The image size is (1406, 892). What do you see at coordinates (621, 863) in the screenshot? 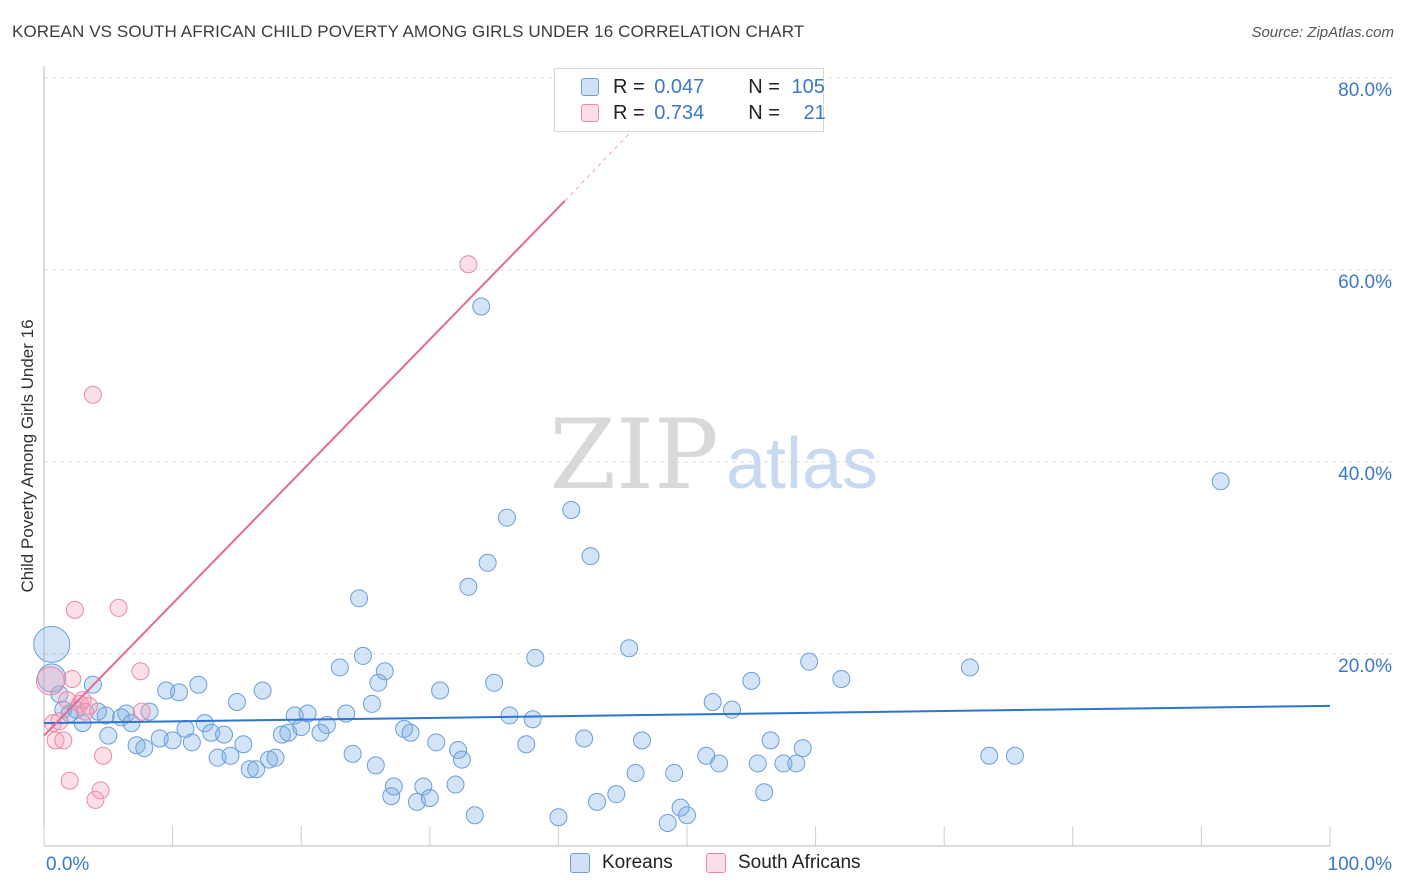
I see `series-legend-koreans: Koreans` at bounding box center [621, 863].